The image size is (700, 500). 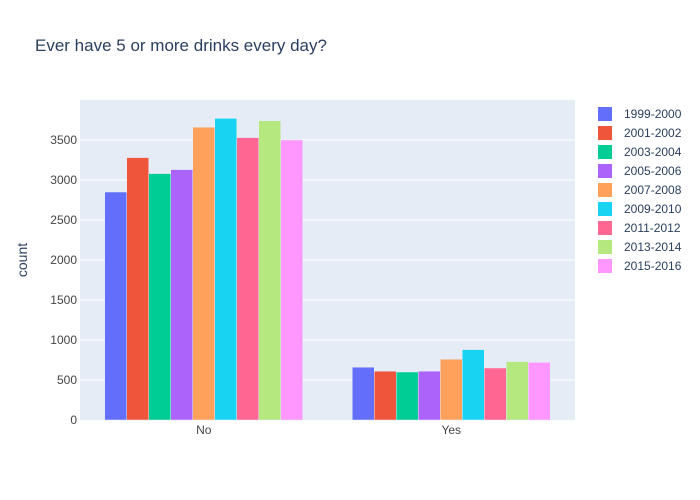 I want to click on bar-yes-2007-2008, so click(x=451, y=389).